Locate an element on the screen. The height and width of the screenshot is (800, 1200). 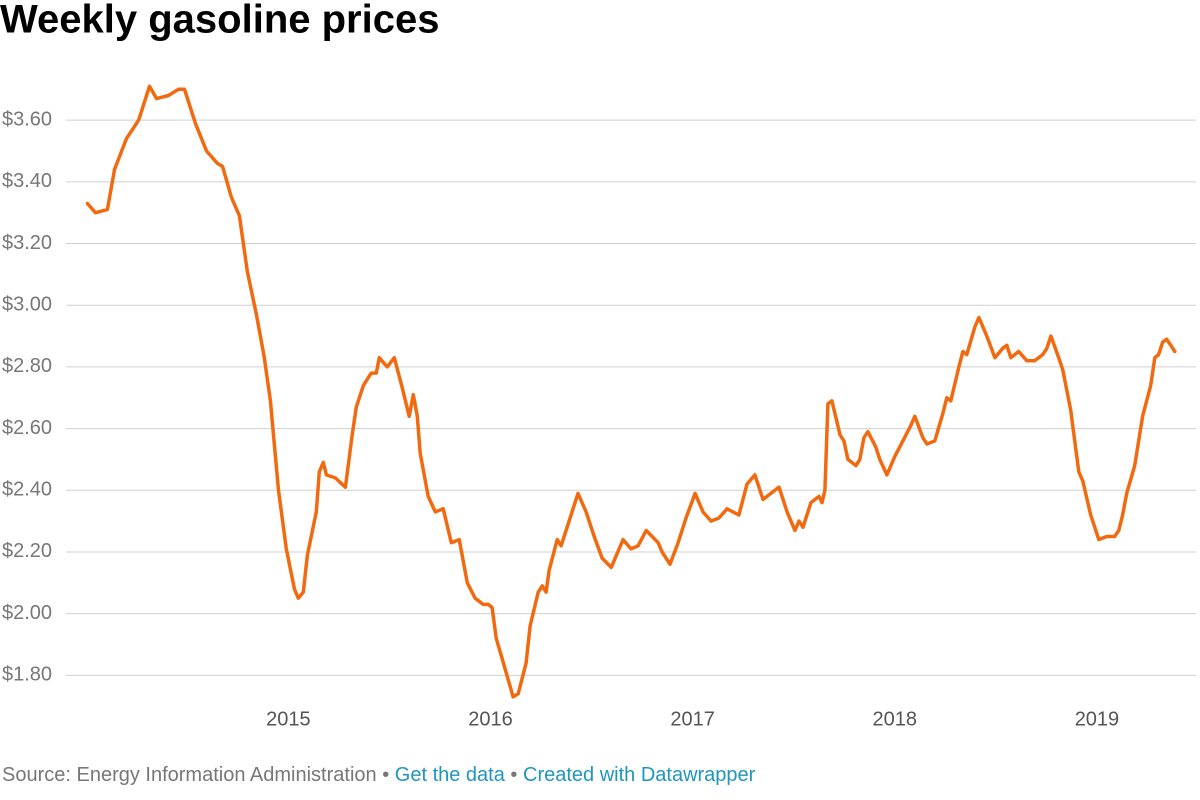
y-tick-label: $2.60 is located at coordinates (27, 428).